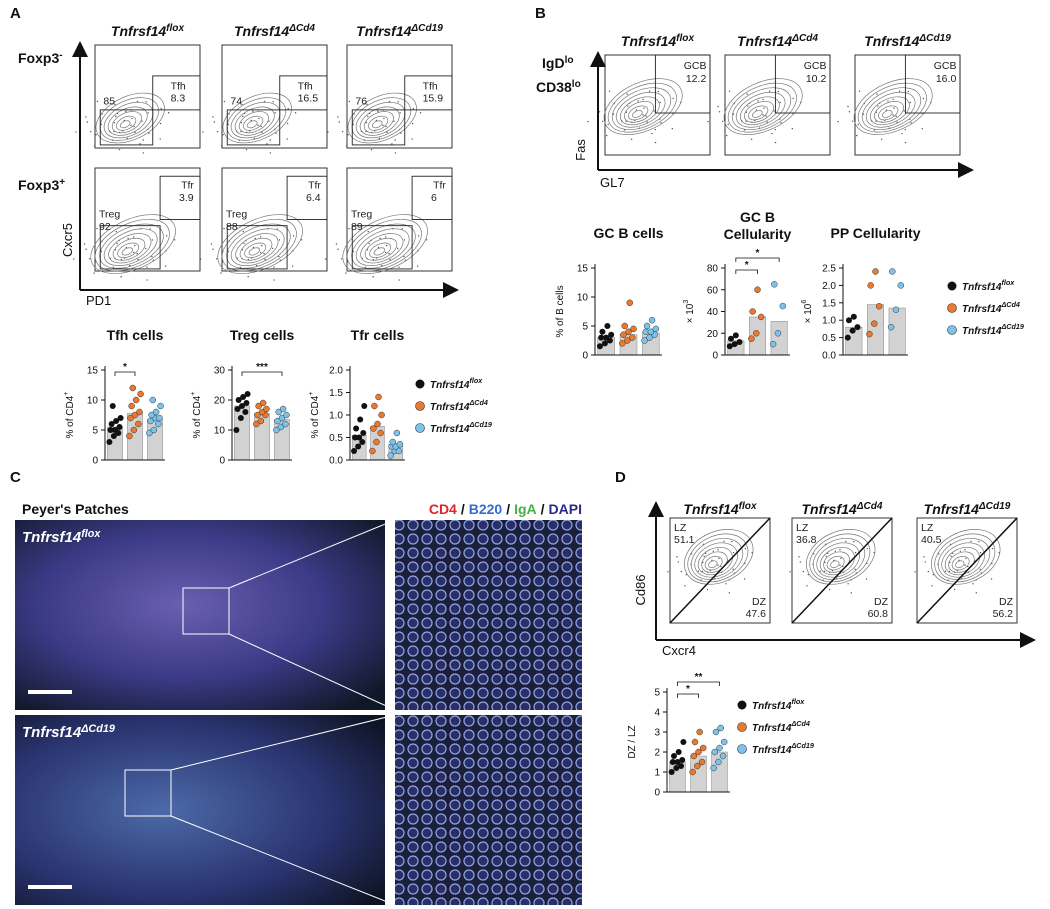  I want to click on gate-value: 88, so click(232, 227).